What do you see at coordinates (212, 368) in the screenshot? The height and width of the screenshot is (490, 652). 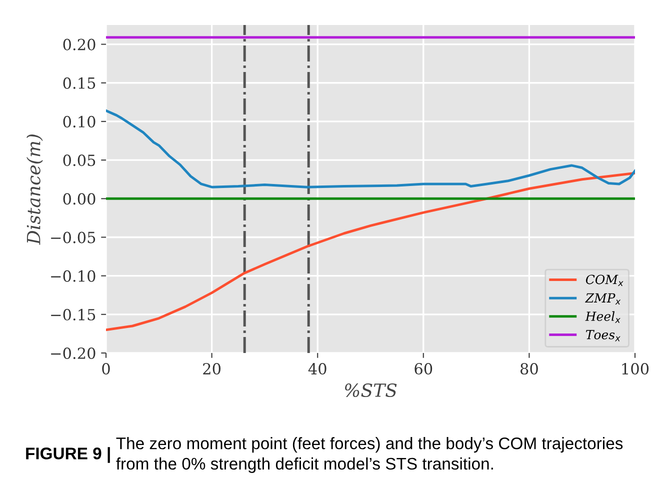 I see `x-tick-label: 20` at bounding box center [212, 368].